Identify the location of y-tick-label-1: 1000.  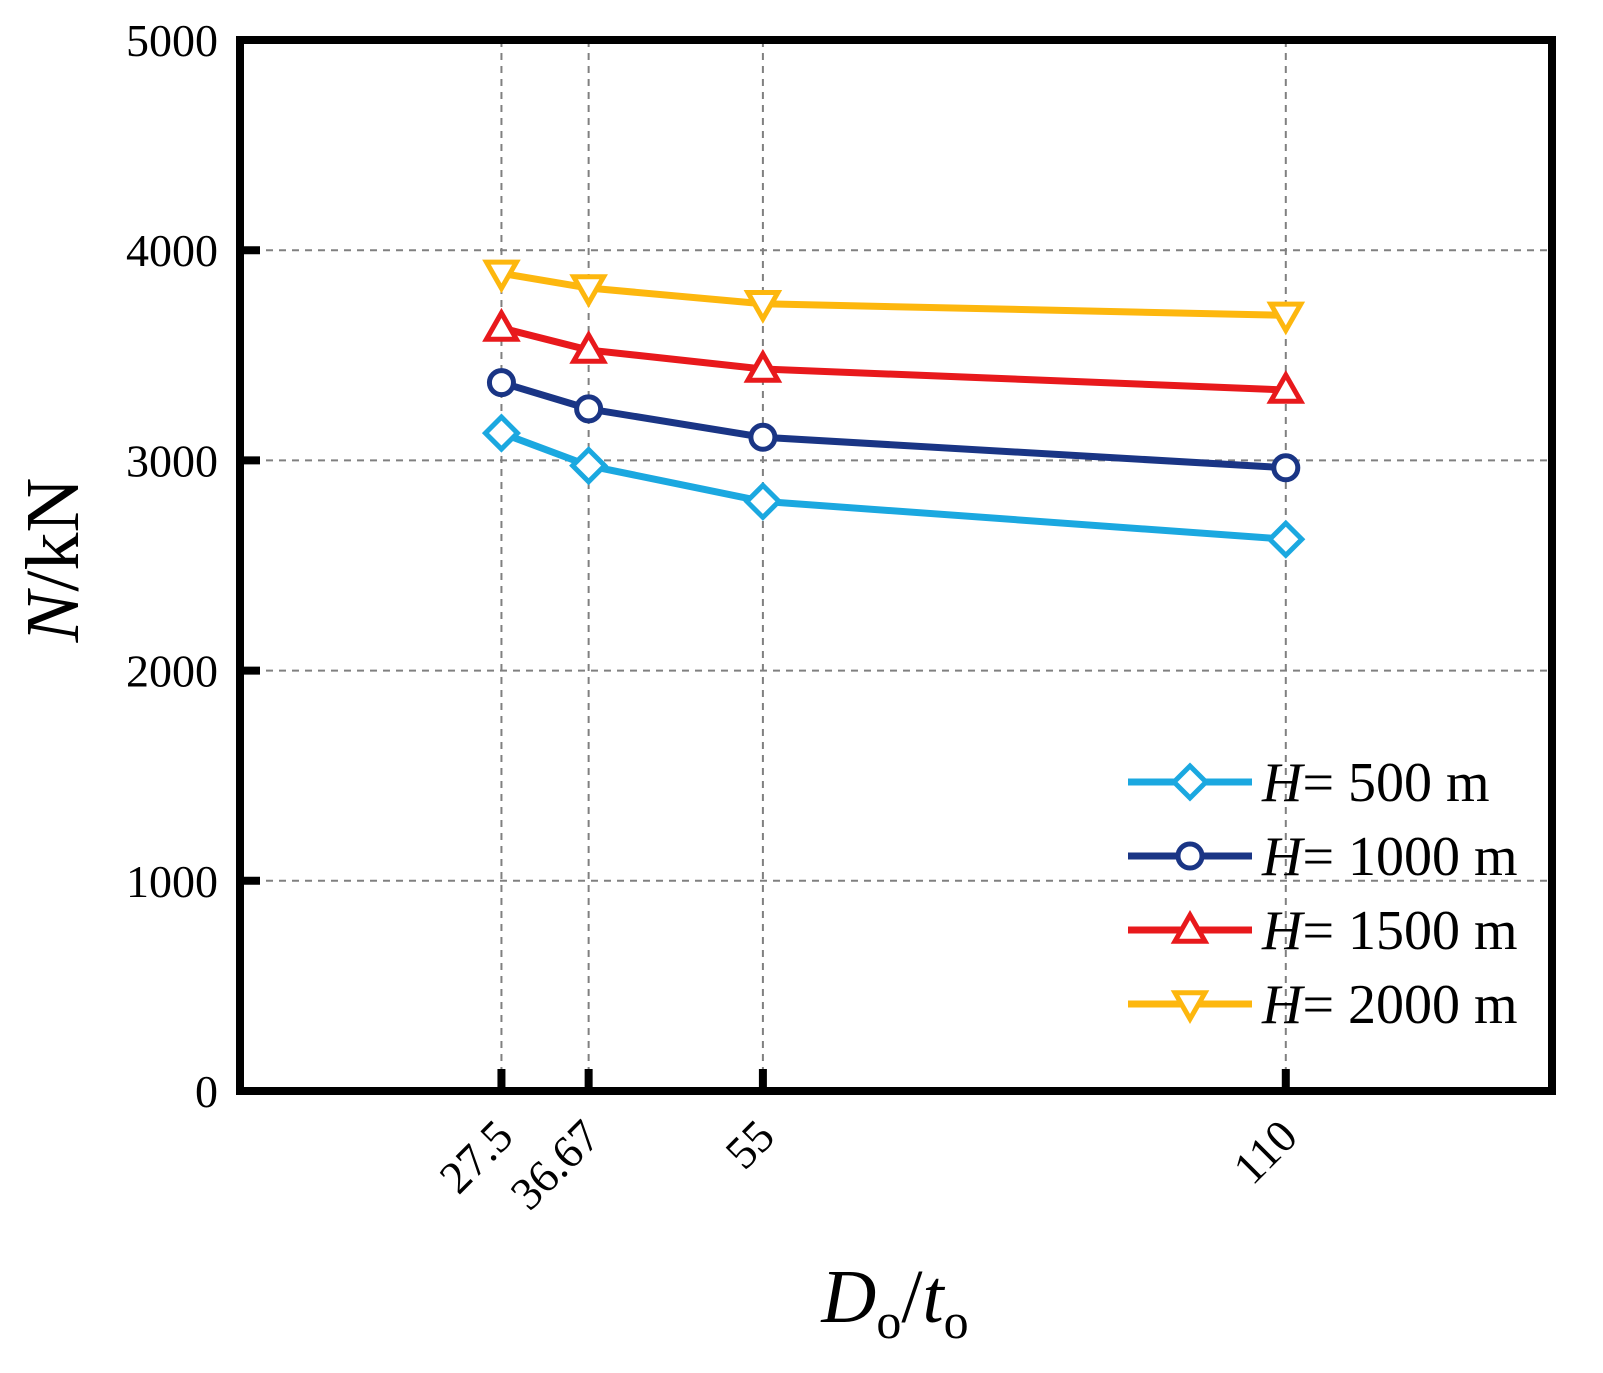
(172, 881).